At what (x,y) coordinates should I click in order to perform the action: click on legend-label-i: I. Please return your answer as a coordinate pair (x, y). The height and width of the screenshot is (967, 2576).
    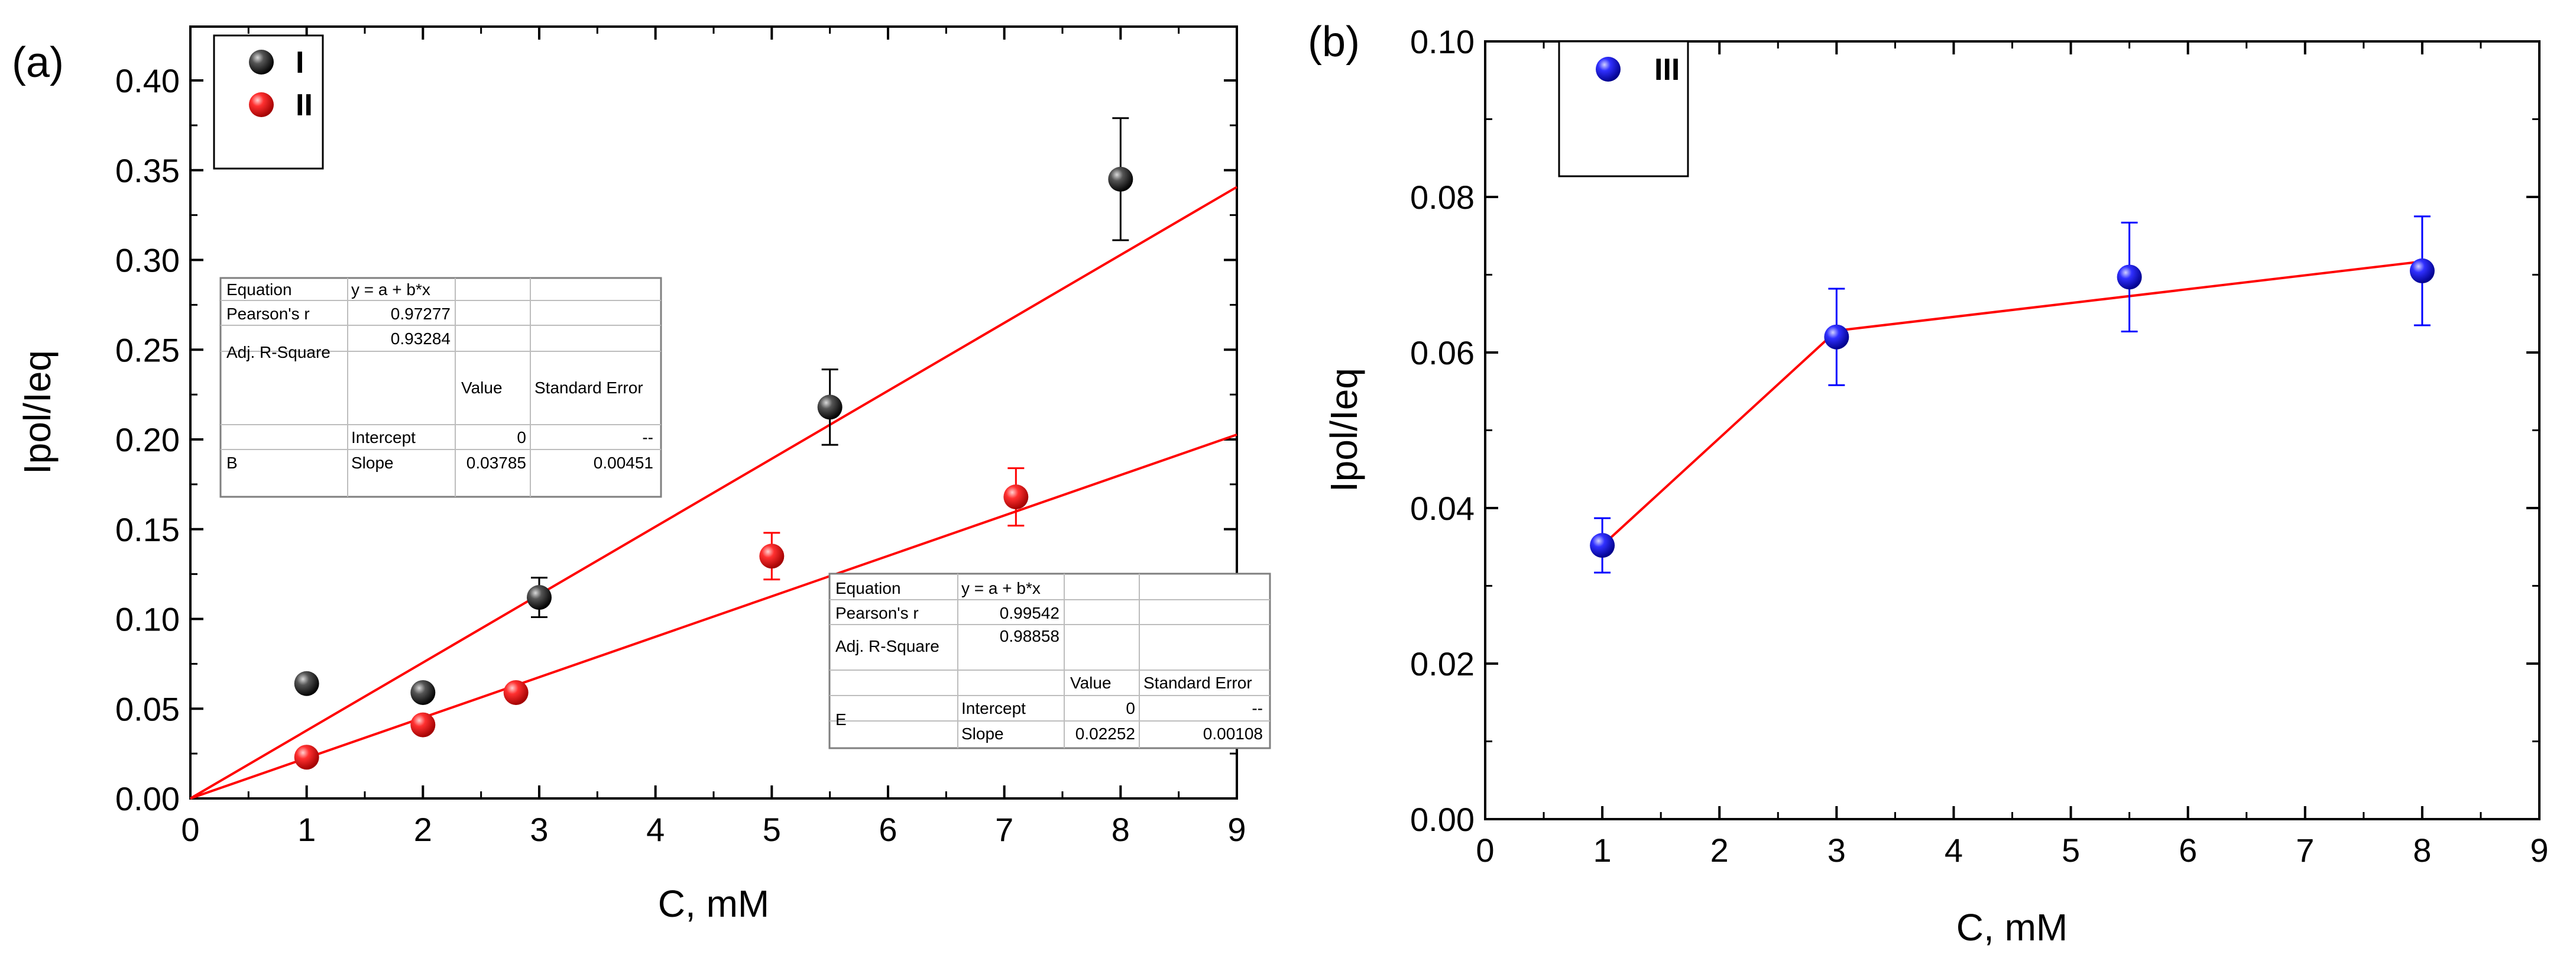
    Looking at the image, I should click on (300, 63).